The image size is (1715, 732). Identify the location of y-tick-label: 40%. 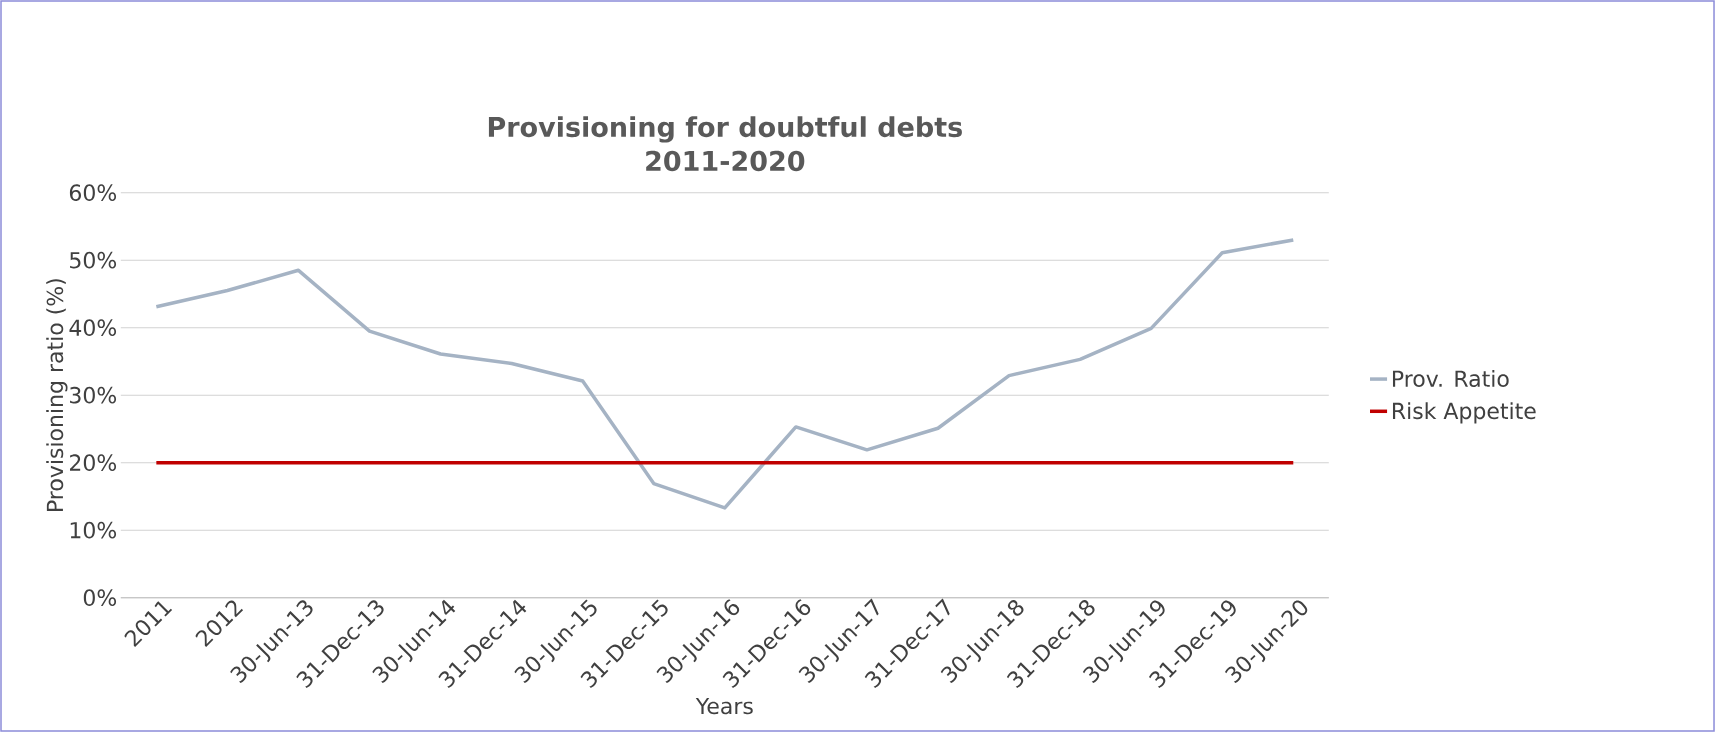
(93, 327).